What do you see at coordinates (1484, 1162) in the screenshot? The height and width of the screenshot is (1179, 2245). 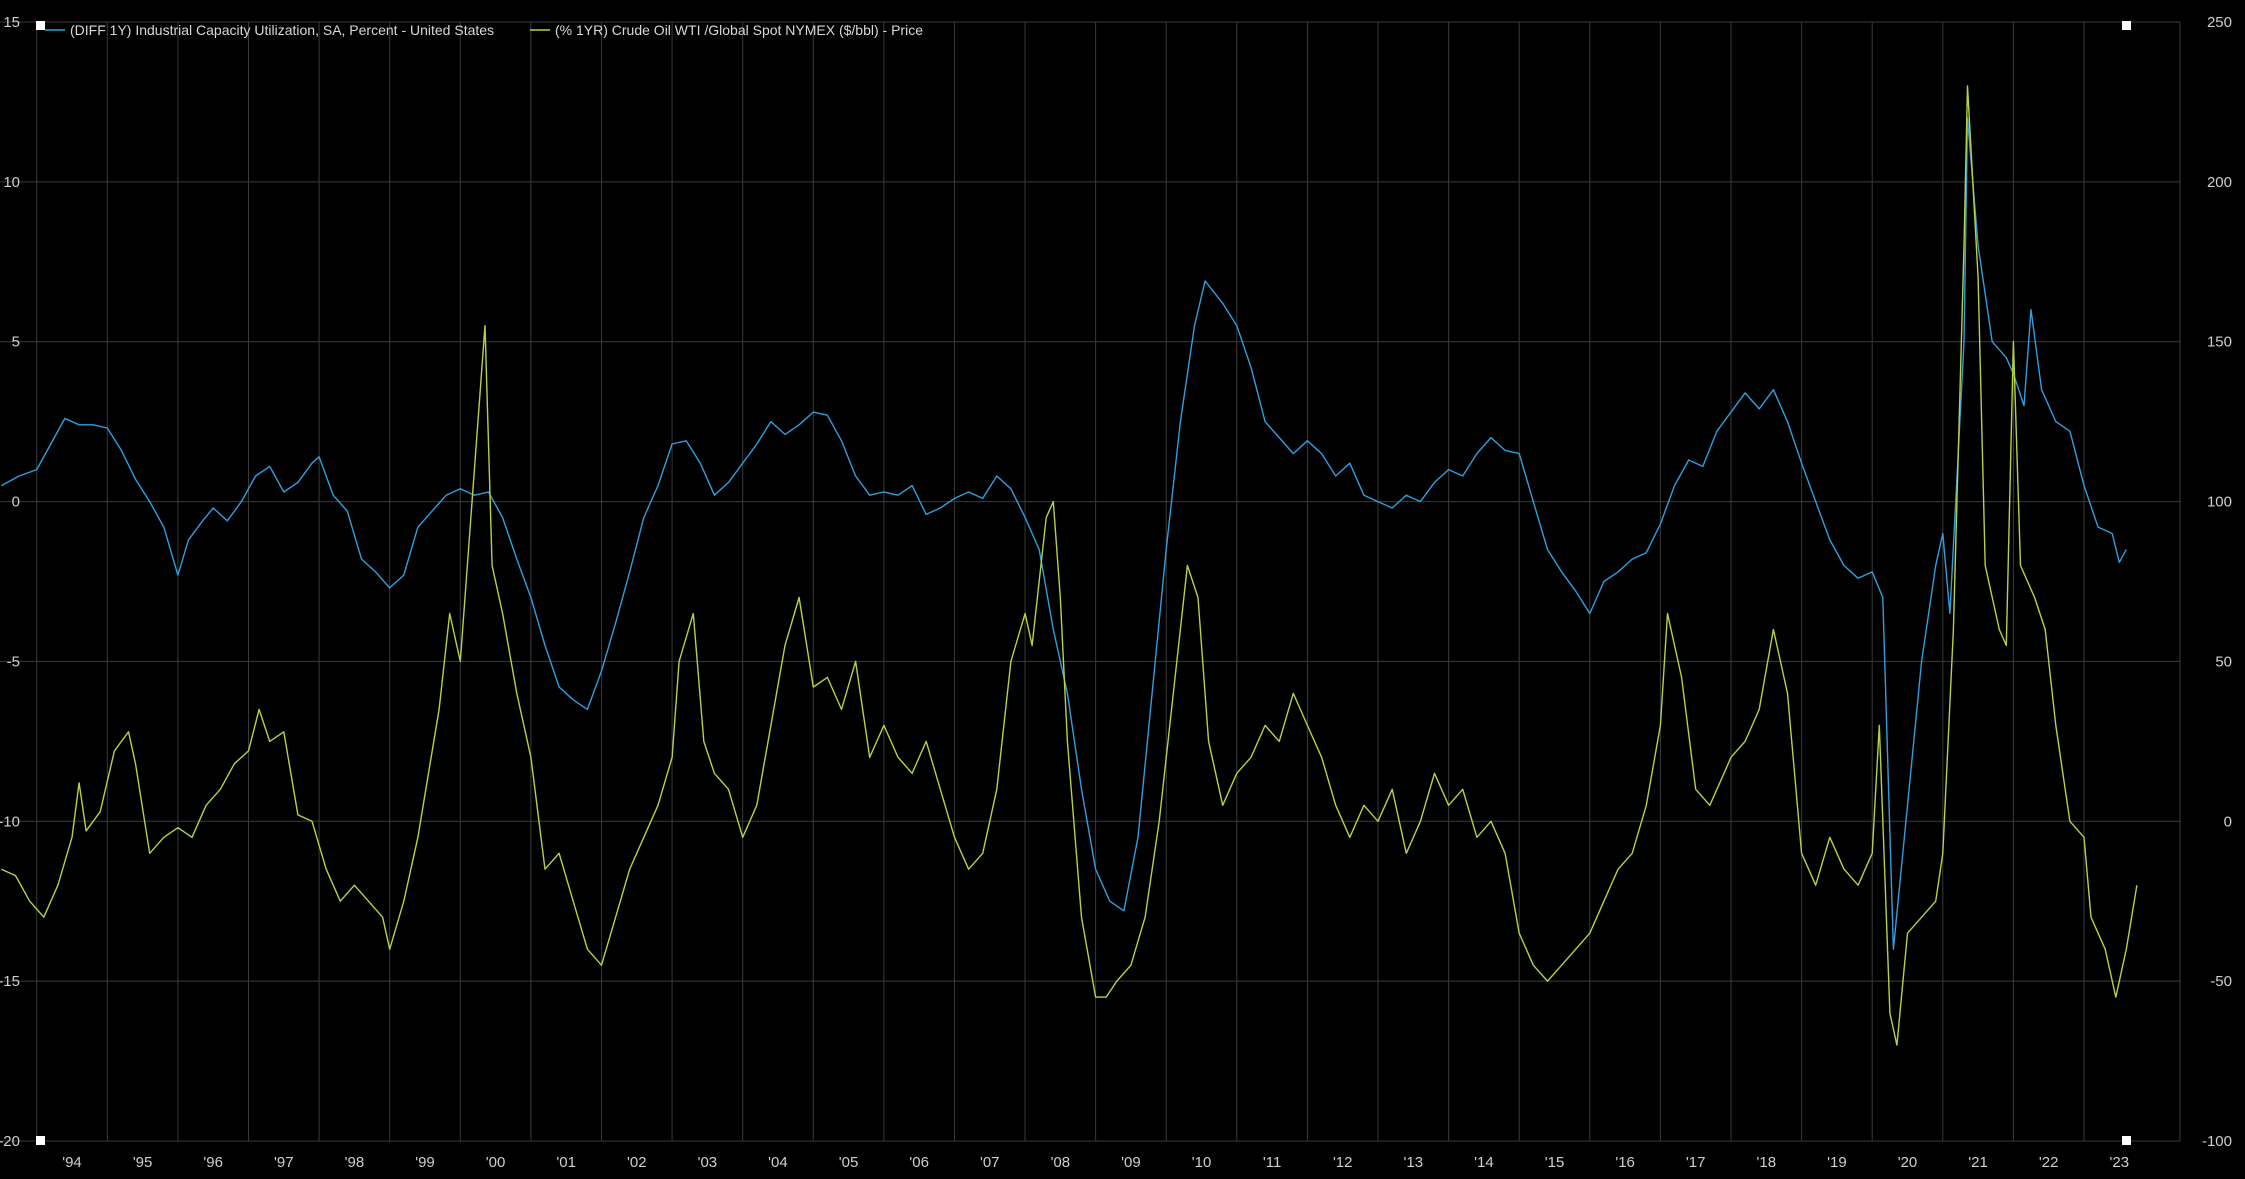 I see `x-axis-tick-label: '14` at bounding box center [1484, 1162].